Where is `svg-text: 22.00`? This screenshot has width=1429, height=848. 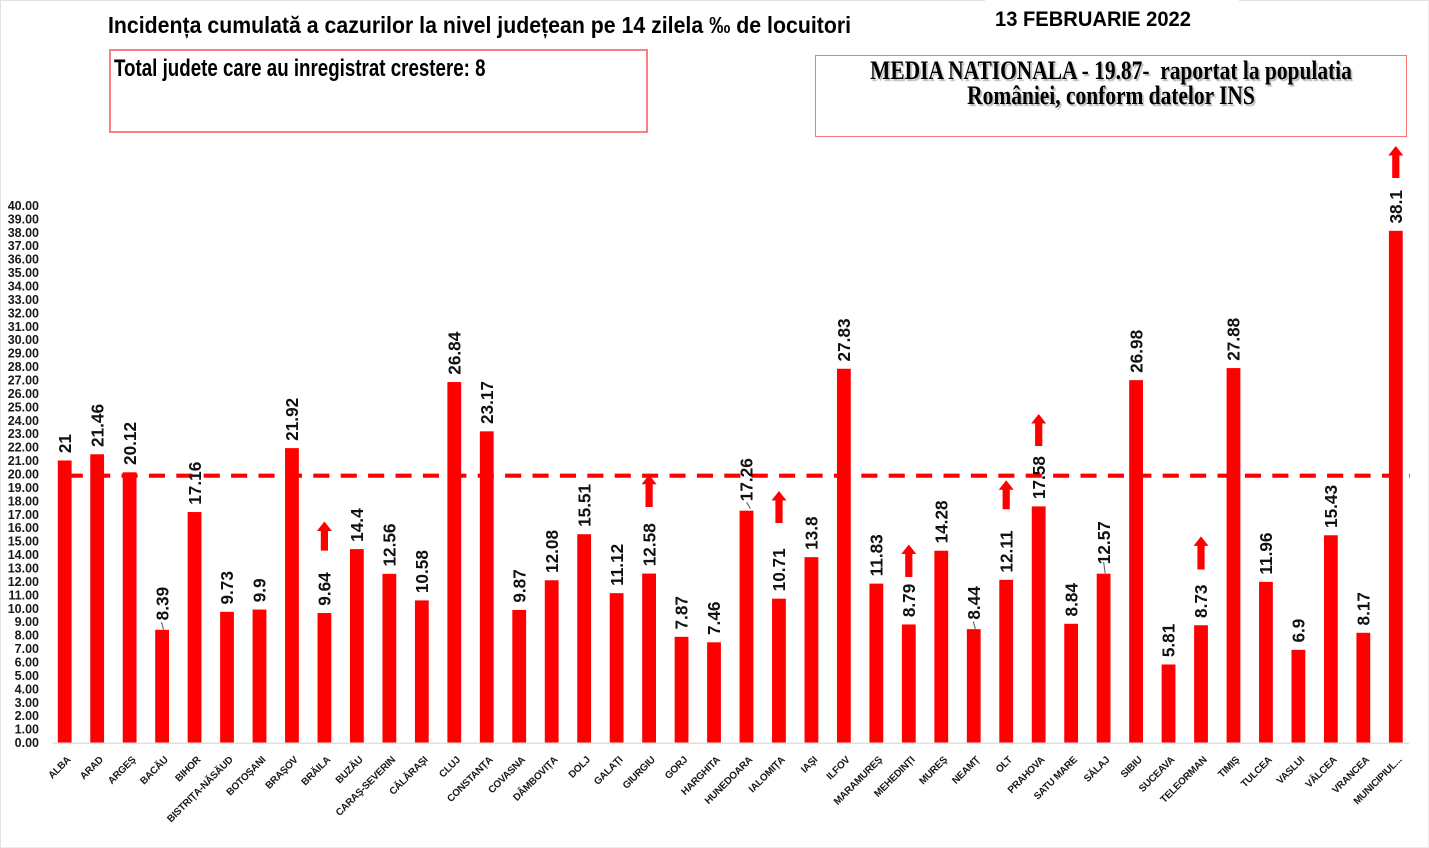
svg-text: 22.00 is located at coordinates (23, 448).